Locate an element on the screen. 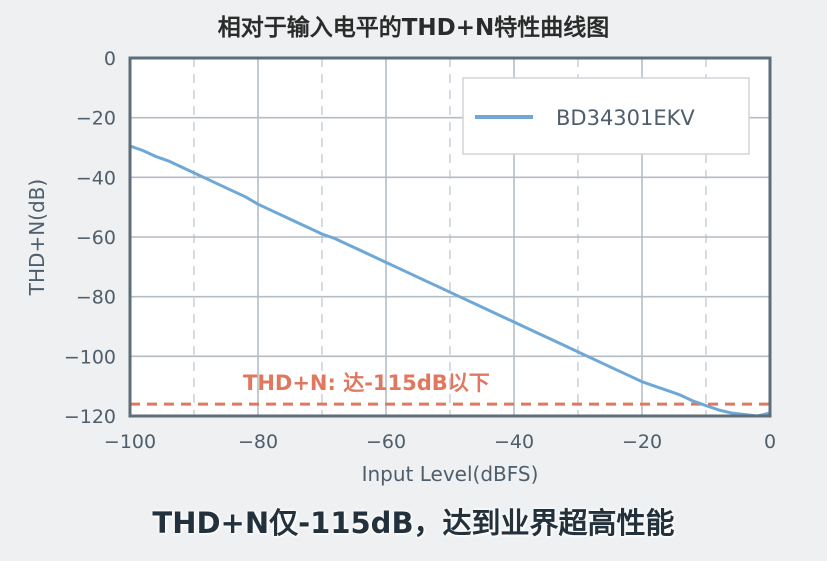 The width and height of the screenshot is (827, 561). y-tick-label: −40 is located at coordinates (96, 178).